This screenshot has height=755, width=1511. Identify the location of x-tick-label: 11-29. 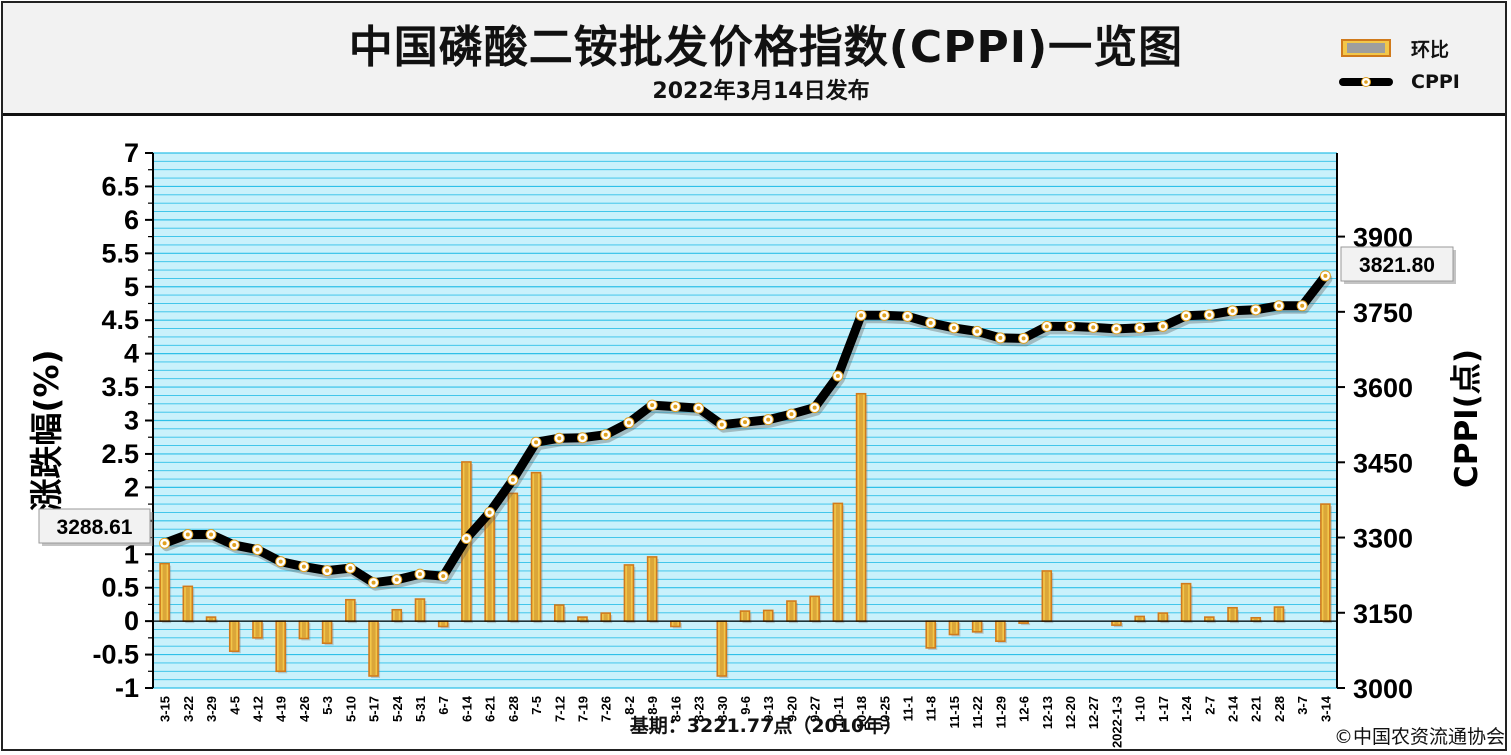
(1000, 712).